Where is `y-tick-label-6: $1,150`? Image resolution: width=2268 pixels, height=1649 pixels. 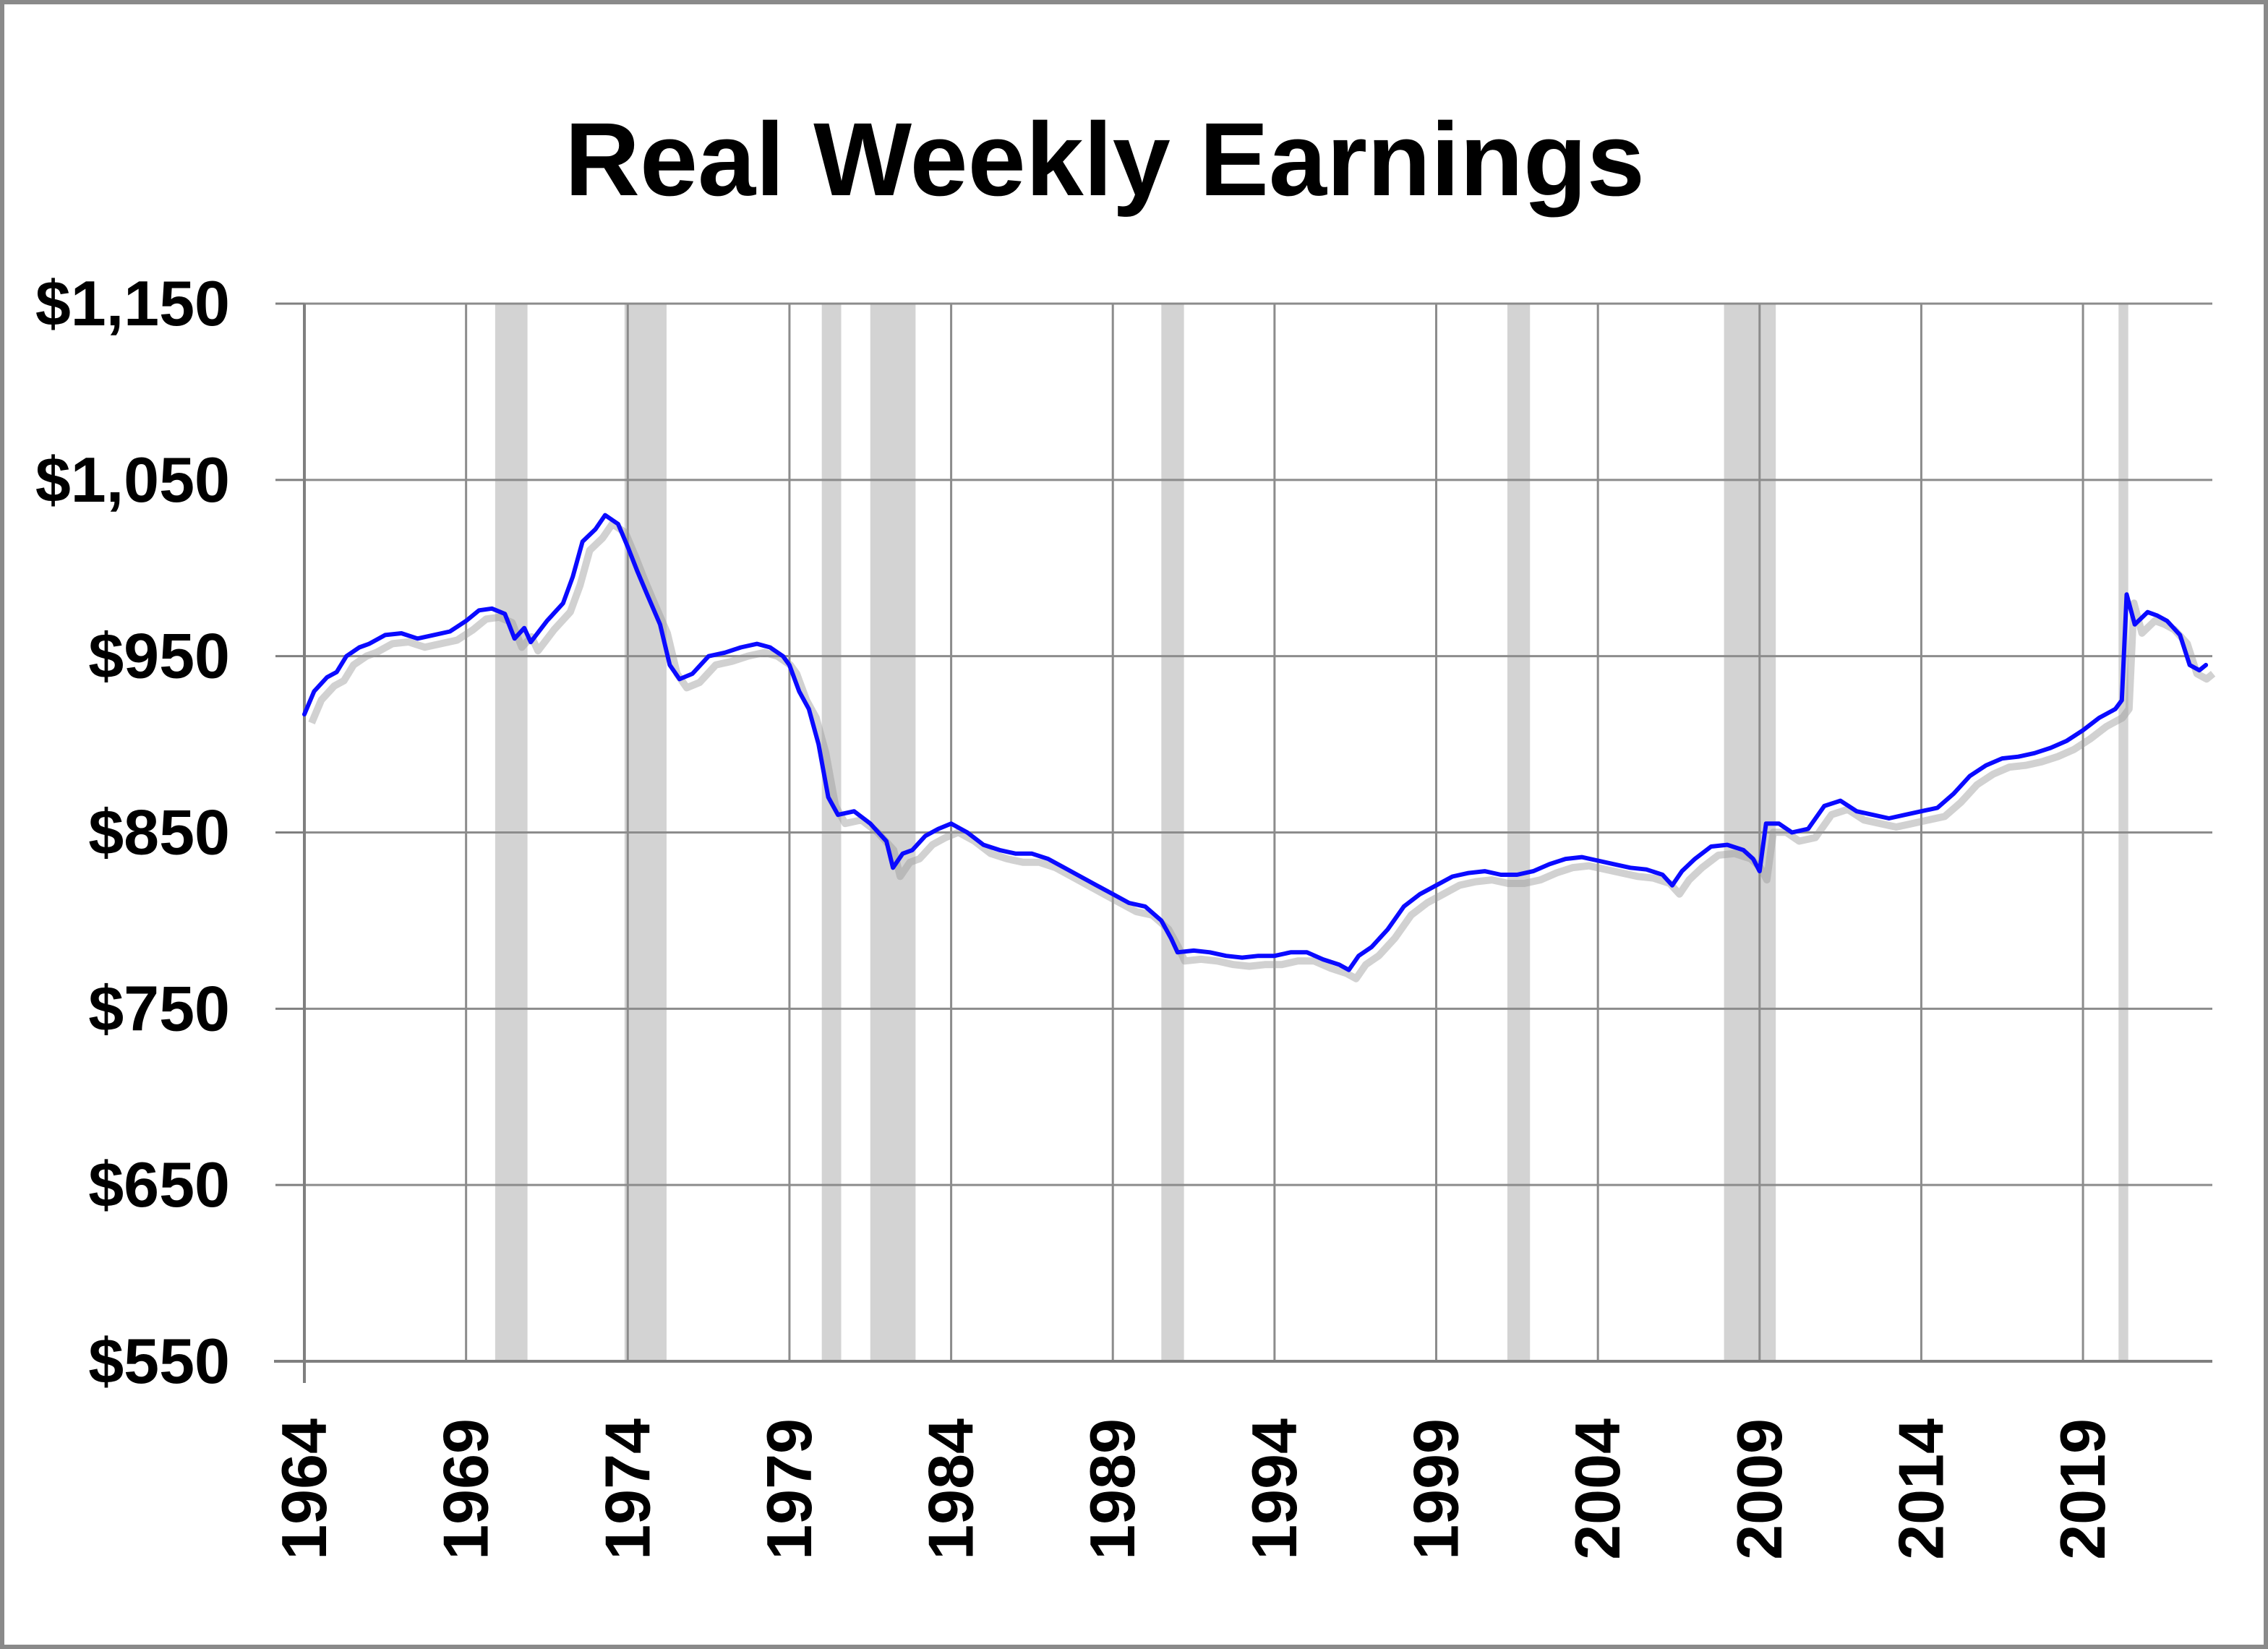 y-tick-label-6: $1,150 is located at coordinates (132, 303).